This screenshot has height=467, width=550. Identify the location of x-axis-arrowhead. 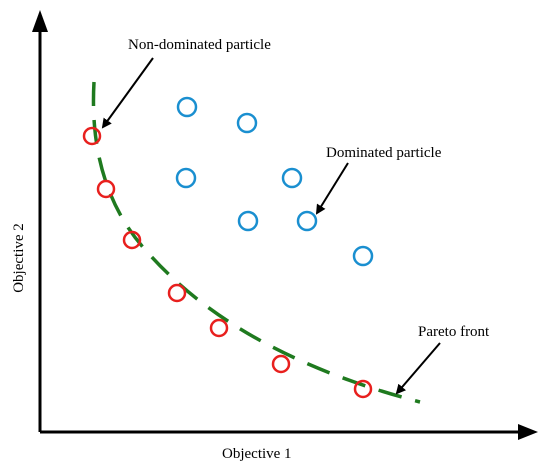
(528, 432).